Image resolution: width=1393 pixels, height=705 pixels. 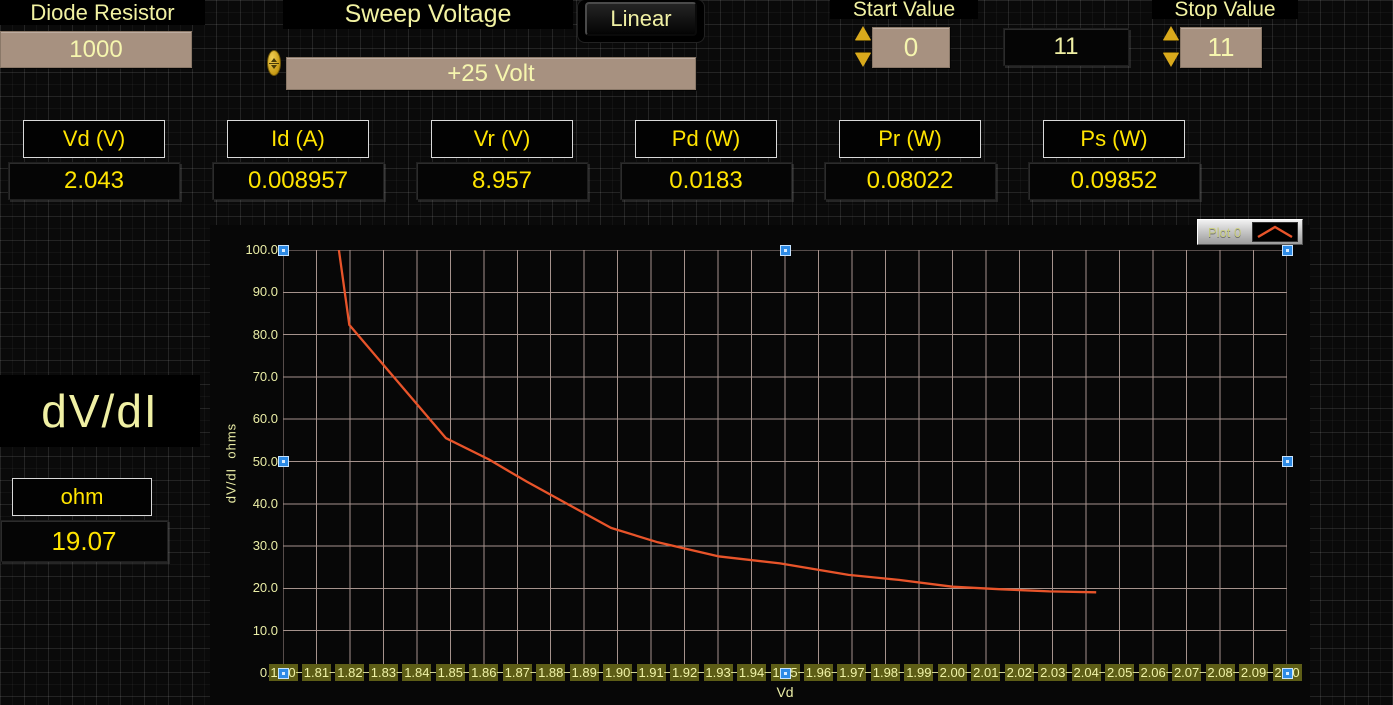 I want to click on sweep-voltage-value: +25 Volt, so click(x=491, y=73).